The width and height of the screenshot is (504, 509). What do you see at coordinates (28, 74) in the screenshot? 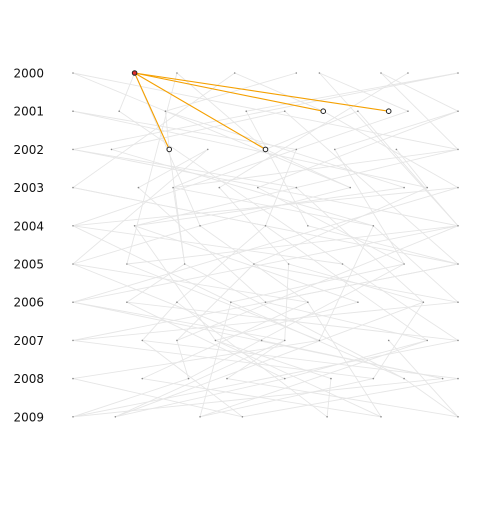
I see `y-tick-label: 2000` at bounding box center [28, 74].